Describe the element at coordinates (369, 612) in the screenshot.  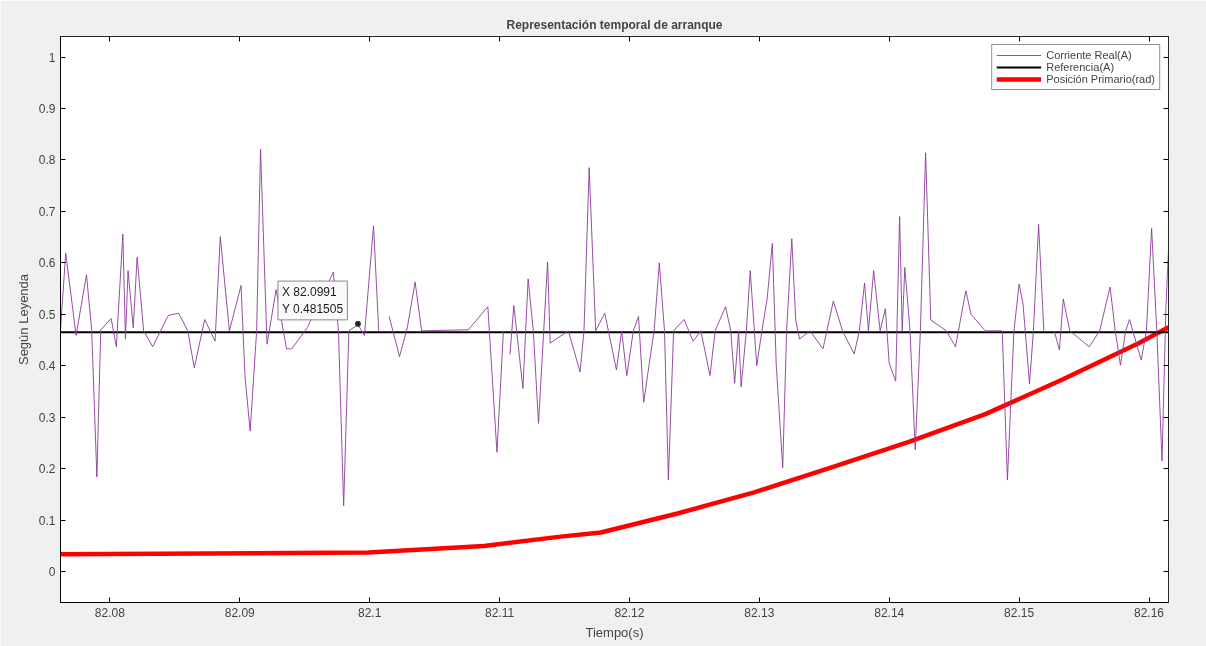
I see `x-tick-label: 82.1` at that location.